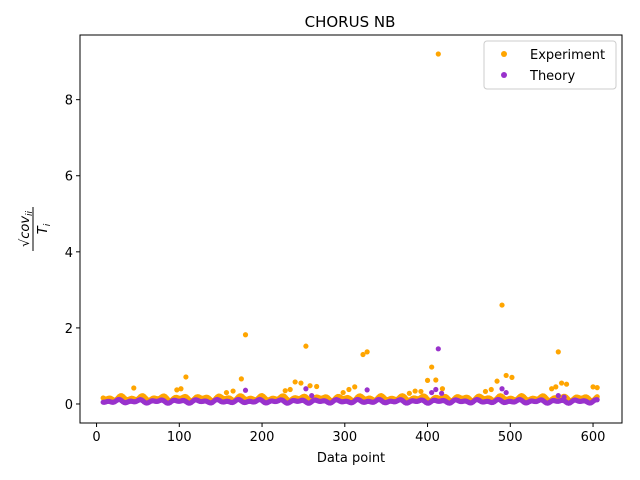 Image resolution: width=640 pixels, height=480 pixels. What do you see at coordinates (26, 228) in the screenshot?
I see `y-label-numerator: √covii` at bounding box center [26, 228].